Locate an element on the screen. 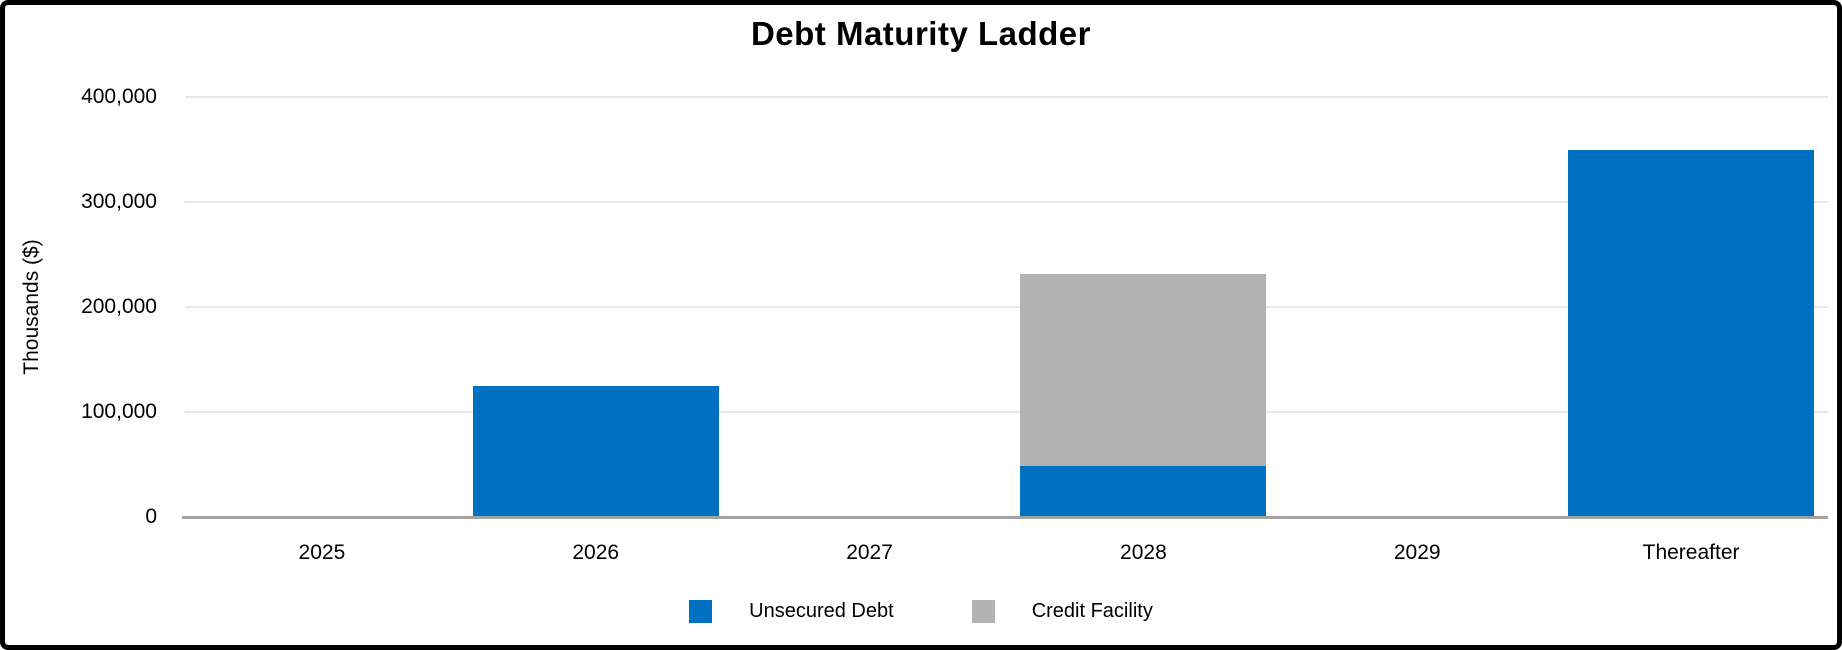  x-tick-label-2026: 2026 is located at coordinates (596, 552).